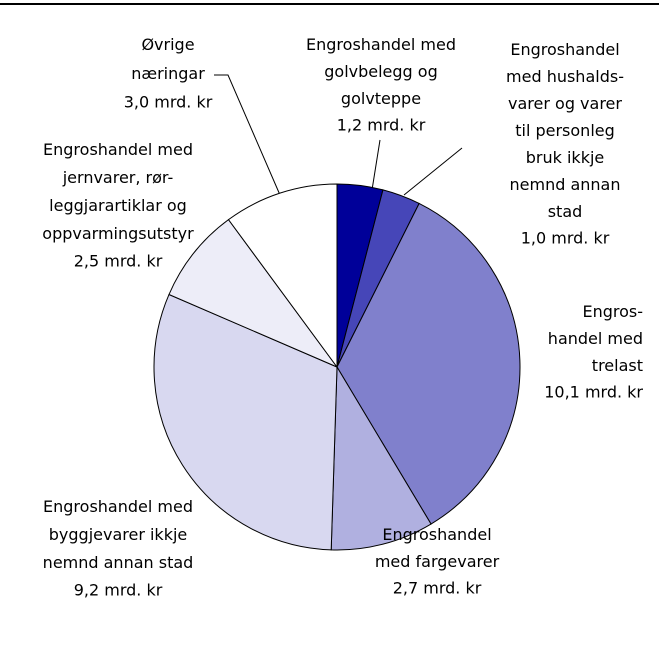  Describe the element at coordinates (118, 261) in the screenshot. I see `value-label: 2,5 mrd. kr` at that location.